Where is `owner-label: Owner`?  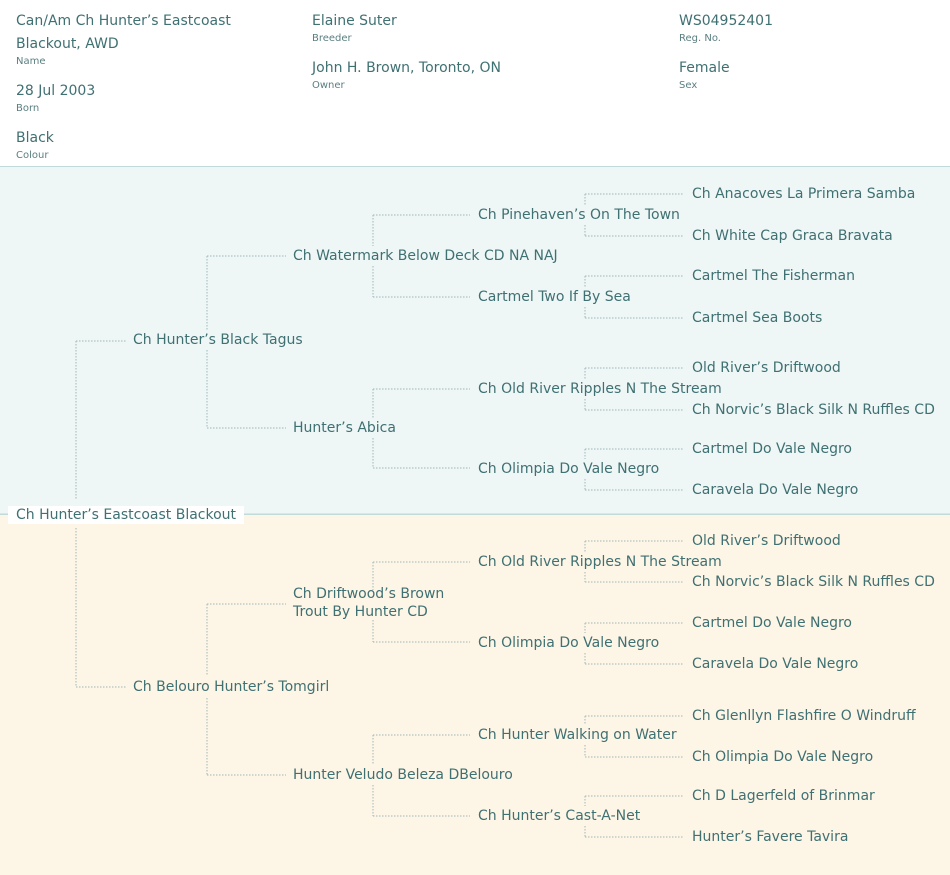 owner-label: Owner is located at coordinates (328, 85).